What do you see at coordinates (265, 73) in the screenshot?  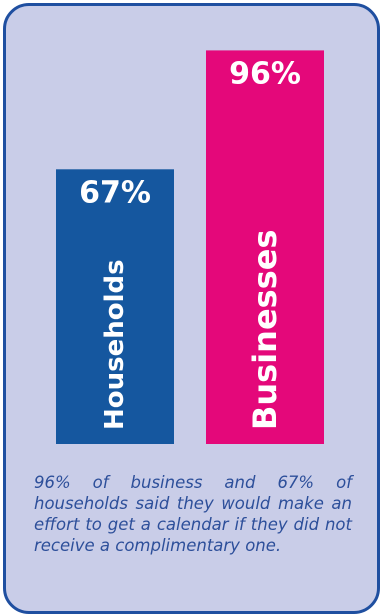 I see `bar-value-label-businesses: 96%` at bounding box center [265, 73].